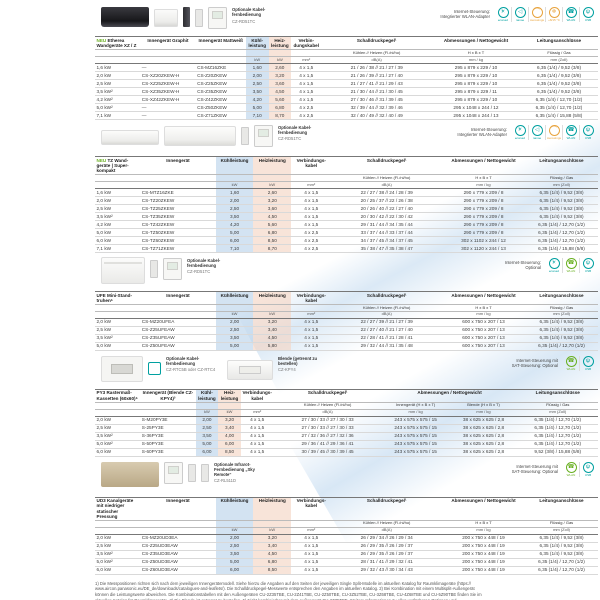 Image resolution: width=600 pixels, height=600 pixels. I want to click on spec-cell: 26 / 29 / 34 // 26 / 29 / 34, so click(387, 538).